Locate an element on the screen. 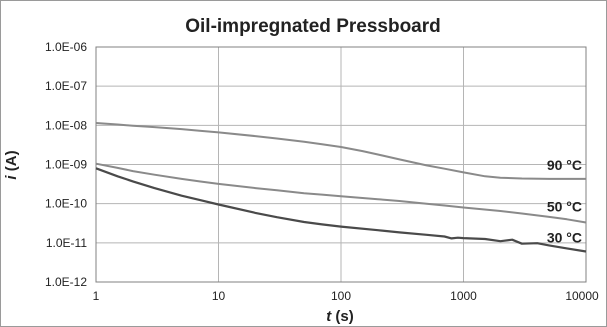  y-tick-label: 1.0E-10 is located at coordinates (66, 204).